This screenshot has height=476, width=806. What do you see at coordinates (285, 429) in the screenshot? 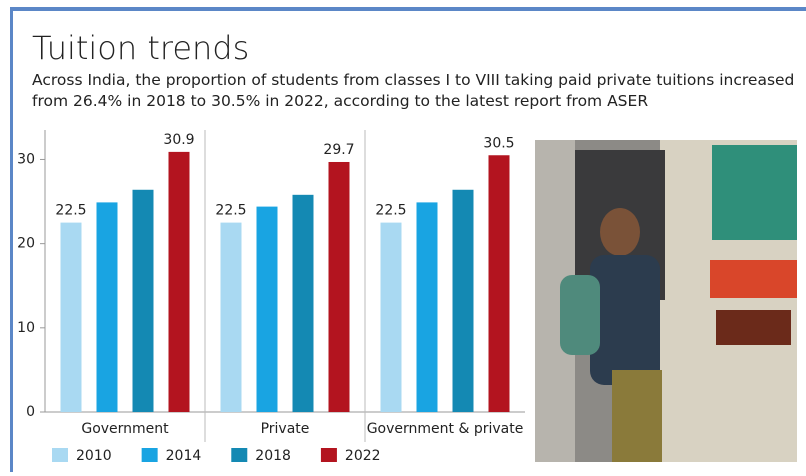
I see `x-tick-label: Private` at bounding box center [285, 429].